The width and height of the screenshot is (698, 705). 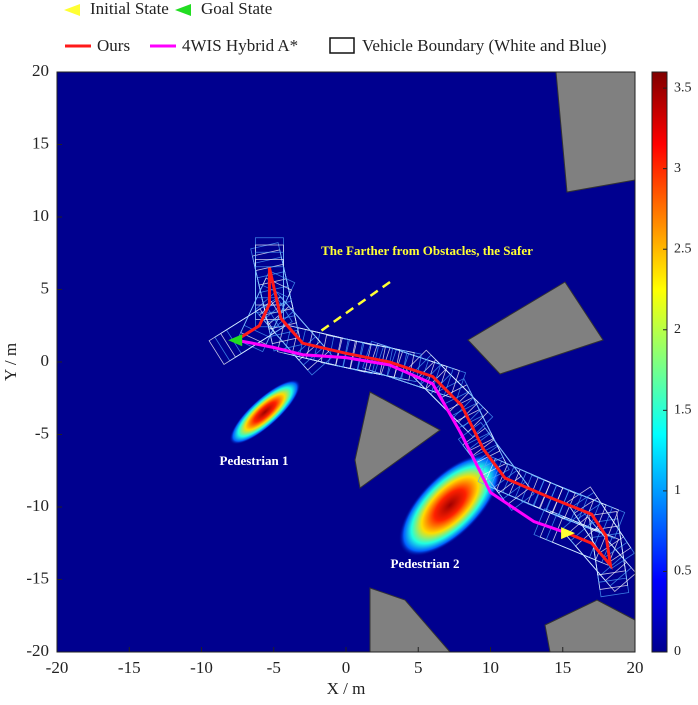 I want to click on x-tick-label: -20, so click(x=57, y=667).